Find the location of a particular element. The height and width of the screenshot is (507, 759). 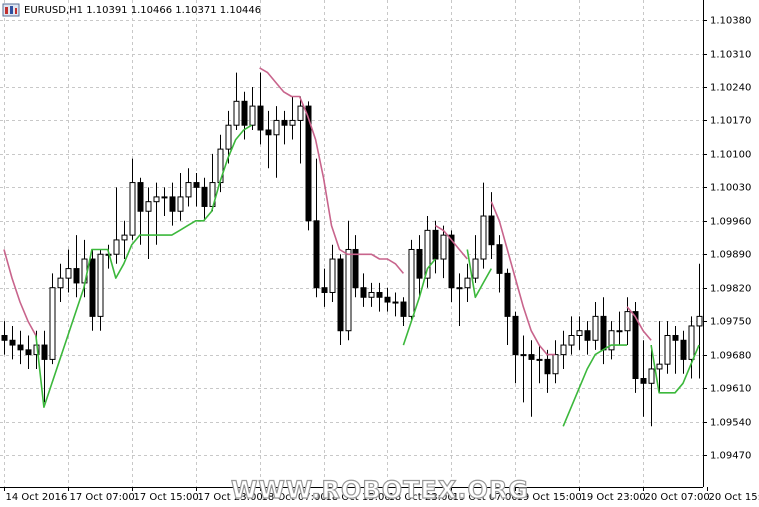

x-tick-label: 19 Oct 07:00 is located at coordinates (485, 497).